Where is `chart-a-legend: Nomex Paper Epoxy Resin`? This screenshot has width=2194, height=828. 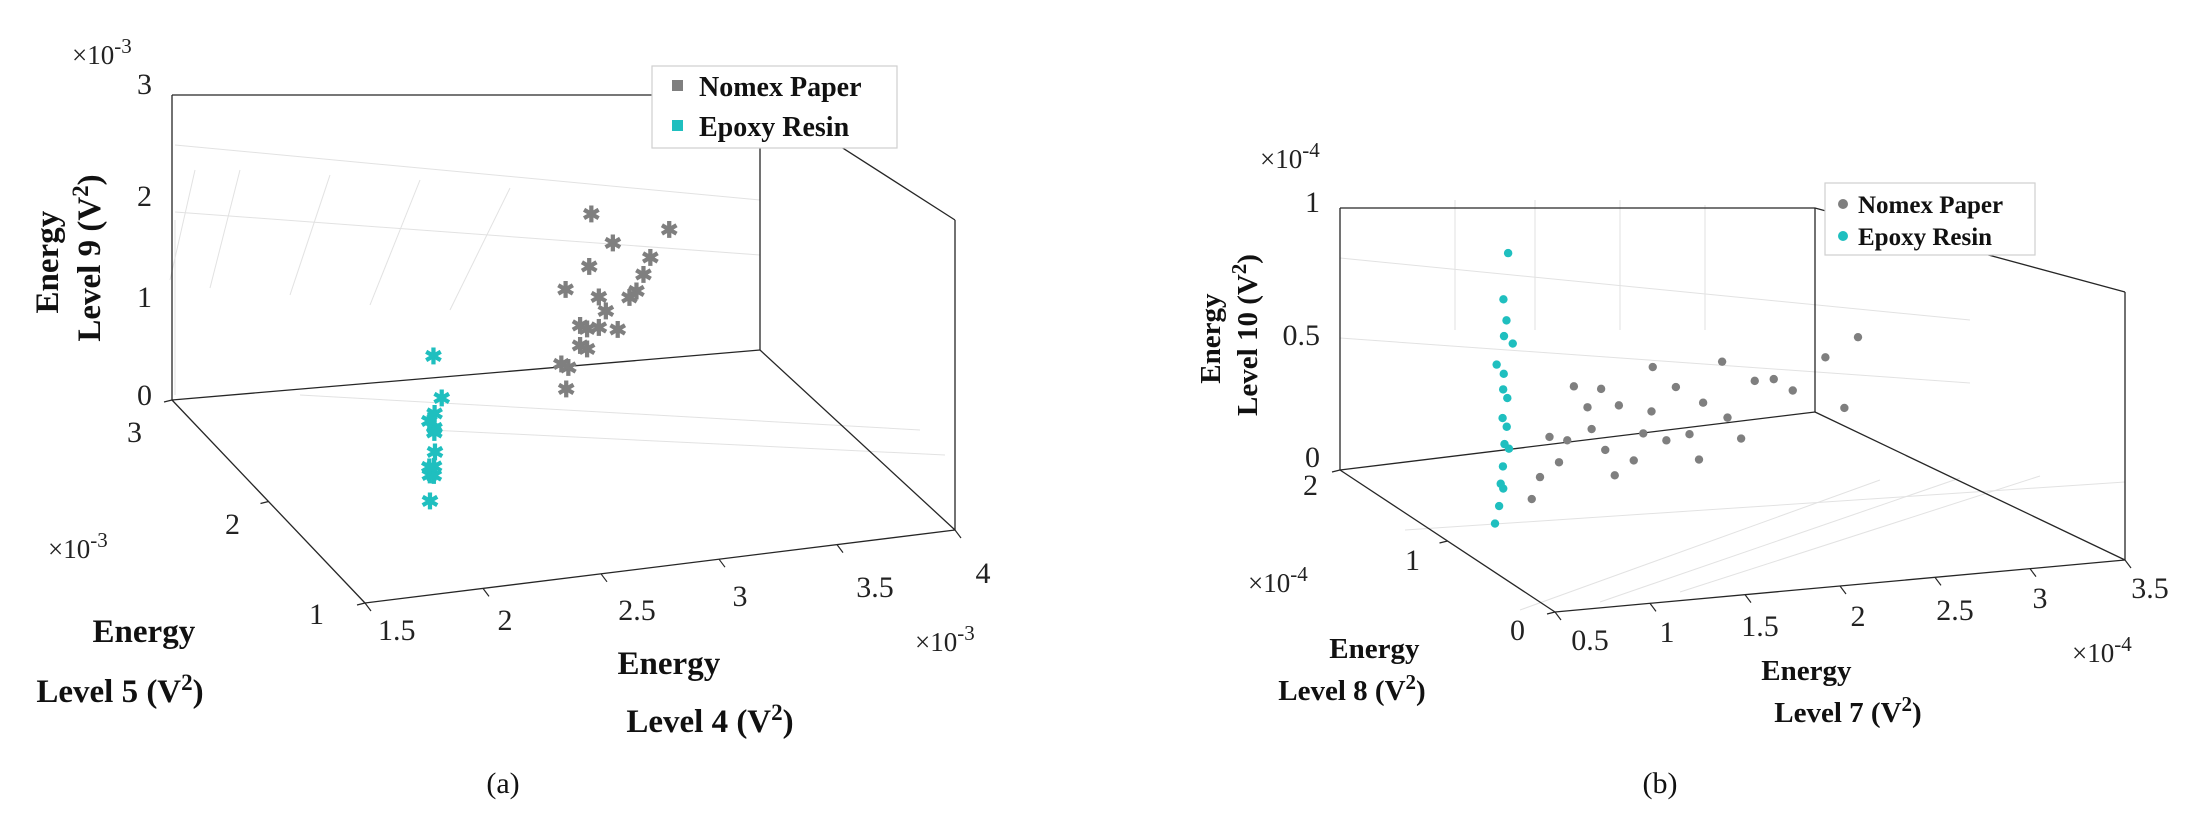
chart-a-legend: Nomex Paper Epoxy Resin is located at coordinates (774, 107).